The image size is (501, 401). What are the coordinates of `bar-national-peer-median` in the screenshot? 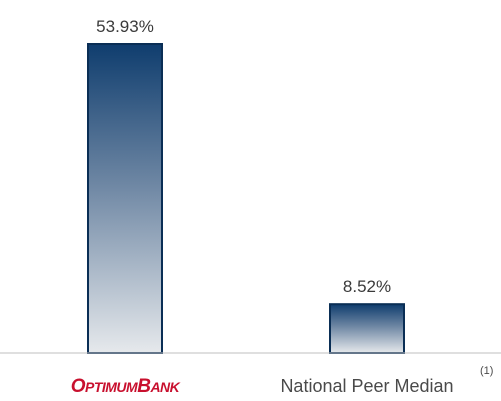 It's located at (367, 328).